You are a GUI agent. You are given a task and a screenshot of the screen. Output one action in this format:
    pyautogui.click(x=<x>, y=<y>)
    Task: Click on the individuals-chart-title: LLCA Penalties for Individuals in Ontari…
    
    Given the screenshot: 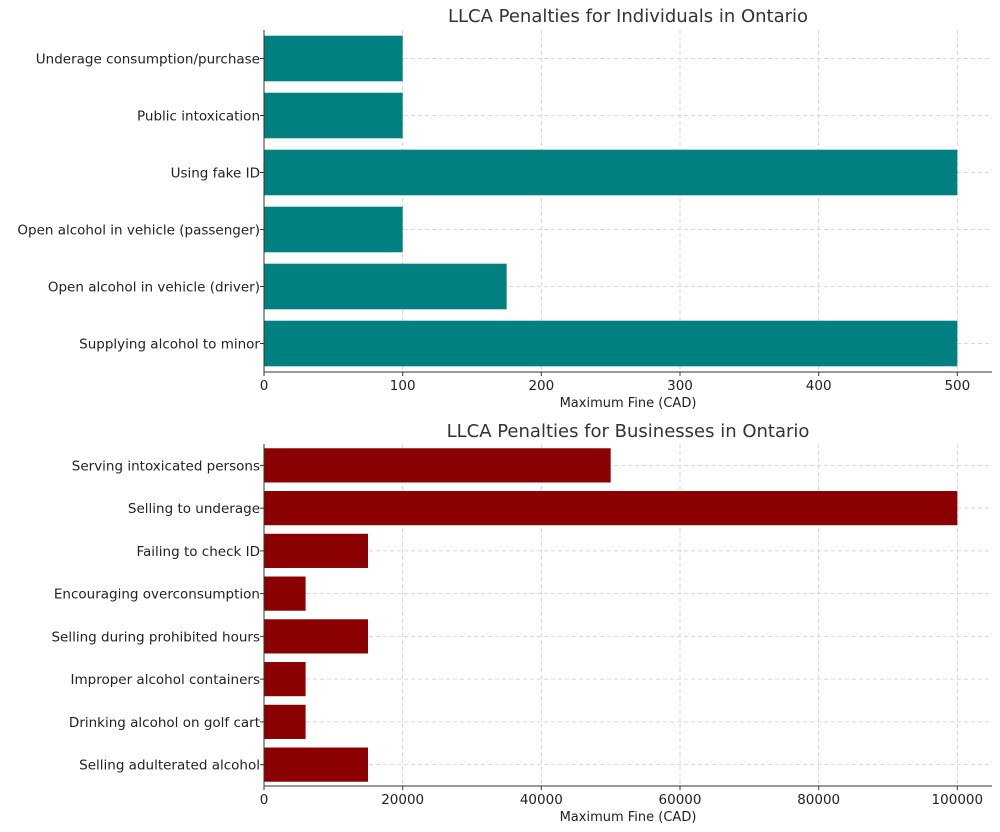 What is the action you would take?
    pyautogui.click(x=628, y=16)
    